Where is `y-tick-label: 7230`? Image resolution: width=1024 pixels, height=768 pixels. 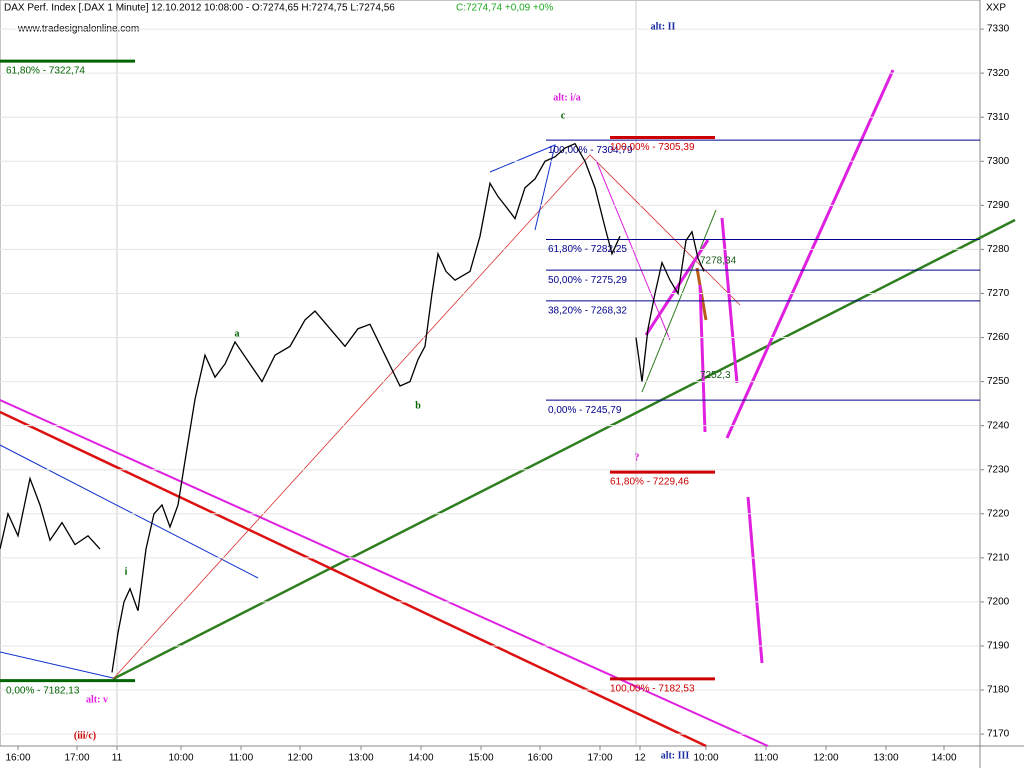 y-tick-label: 7230 is located at coordinates (998, 469).